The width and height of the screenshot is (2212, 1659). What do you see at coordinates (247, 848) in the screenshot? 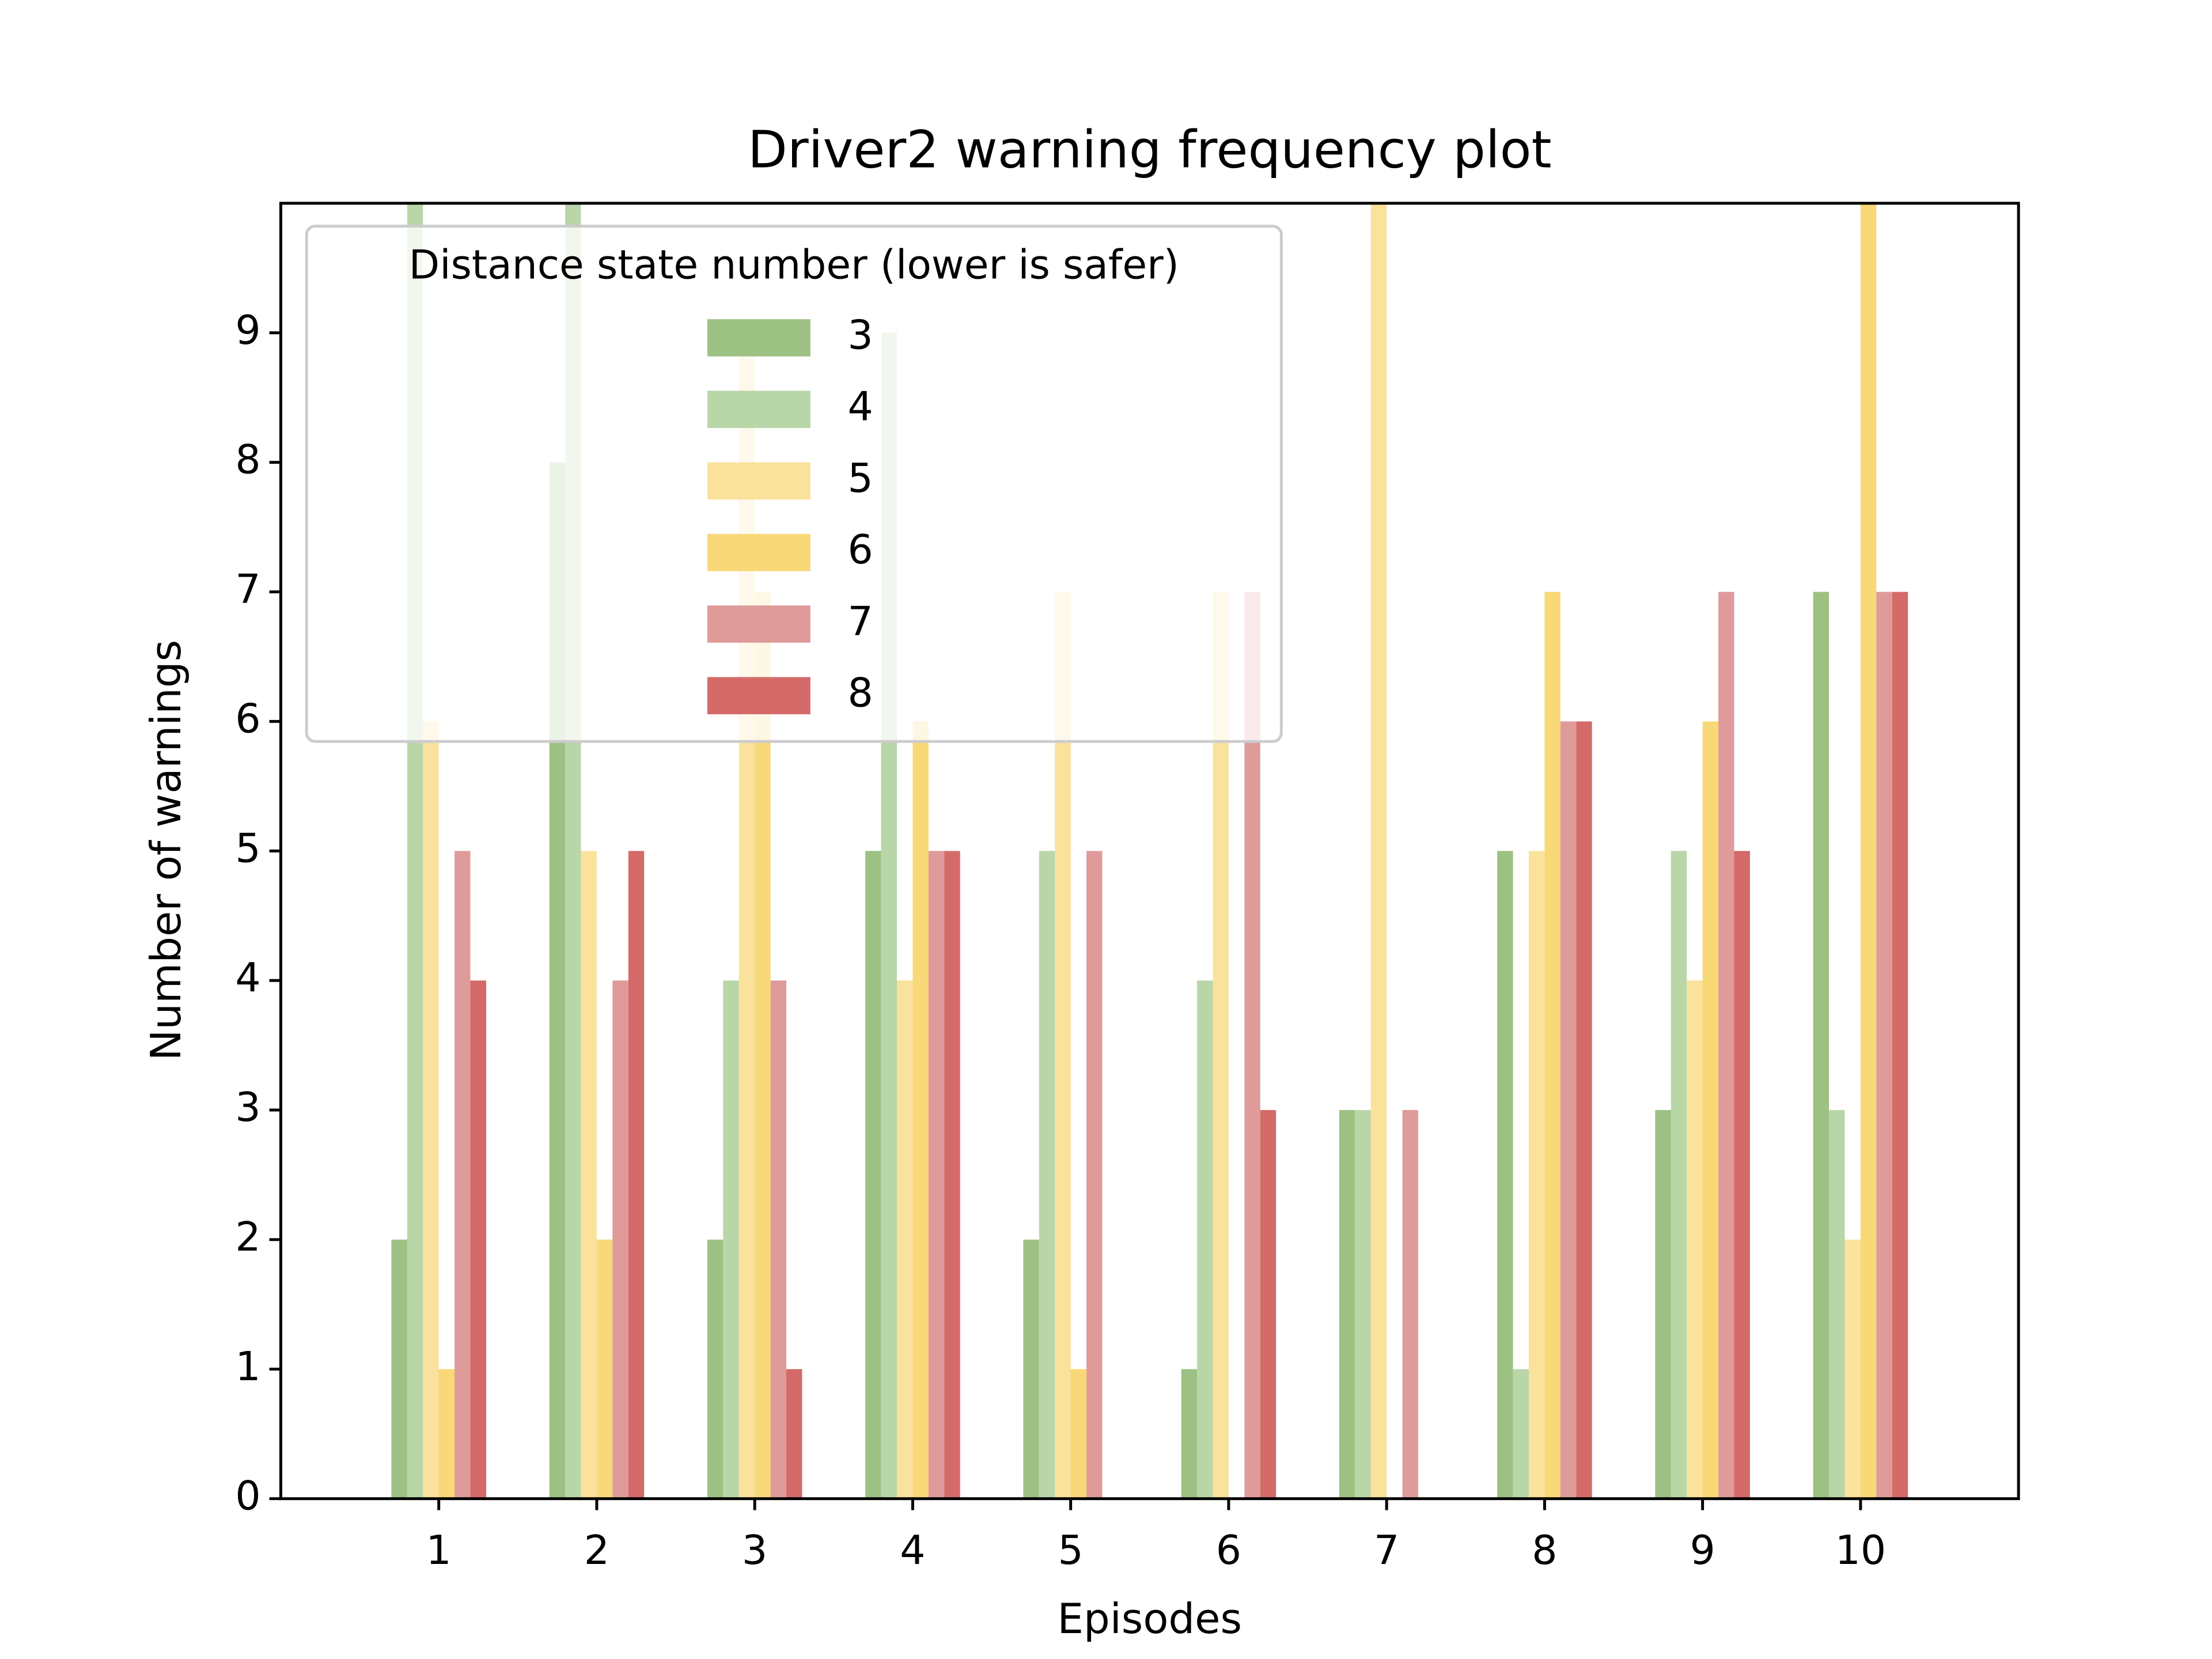
I see `y-tick-label: 5` at bounding box center [247, 848].